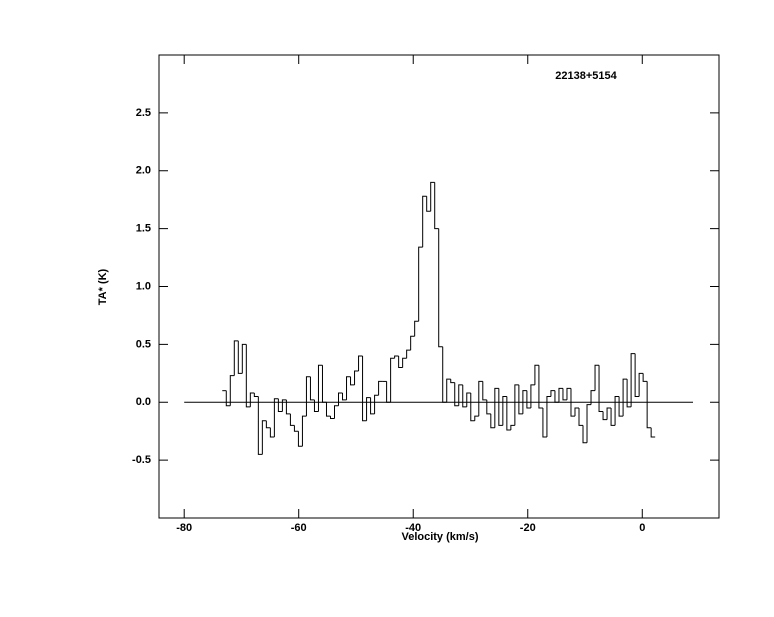  What do you see at coordinates (439, 537) in the screenshot?
I see `x-axis-label: Velocity (km/s)` at bounding box center [439, 537].